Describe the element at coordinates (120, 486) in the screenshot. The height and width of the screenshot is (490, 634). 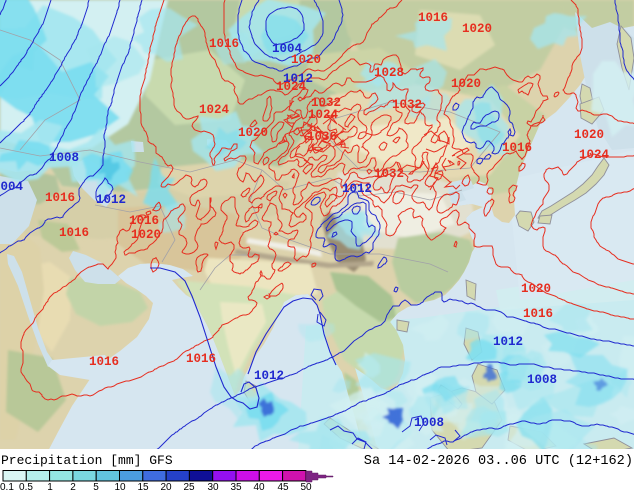
I see `svg-text: 10` at that location.